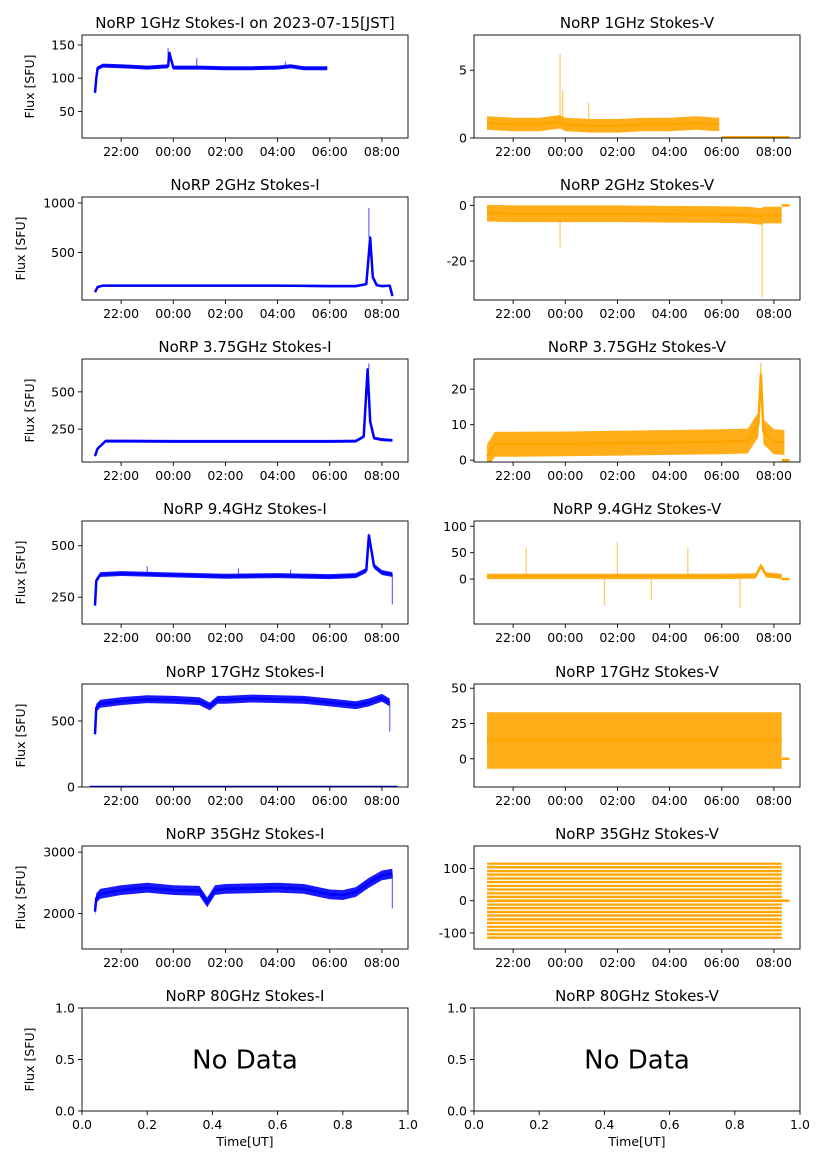  What do you see at coordinates (637, 672) in the screenshot?
I see `panel-title: NoRP 17GHz Stokes-V` at bounding box center [637, 672].